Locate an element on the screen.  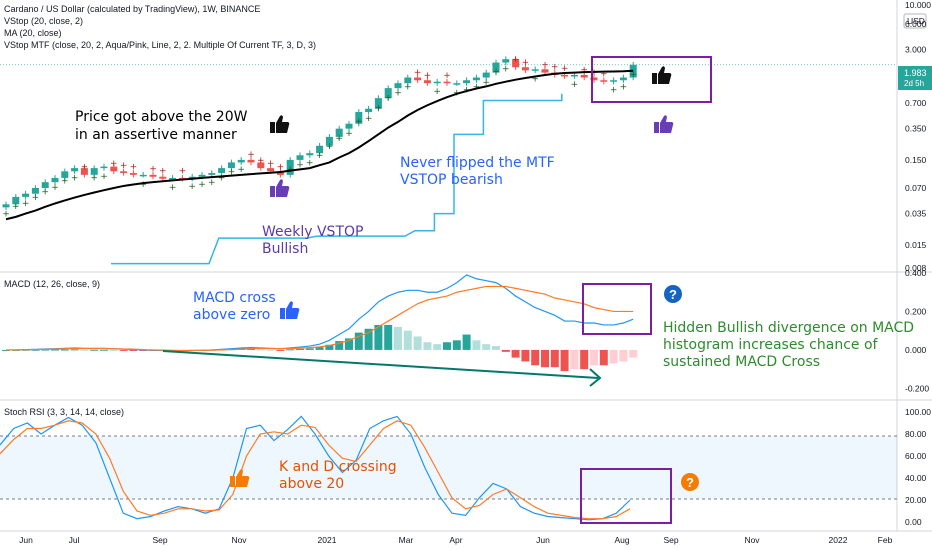
price-tick-label: 6.000 is located at coordinates (916, 24).